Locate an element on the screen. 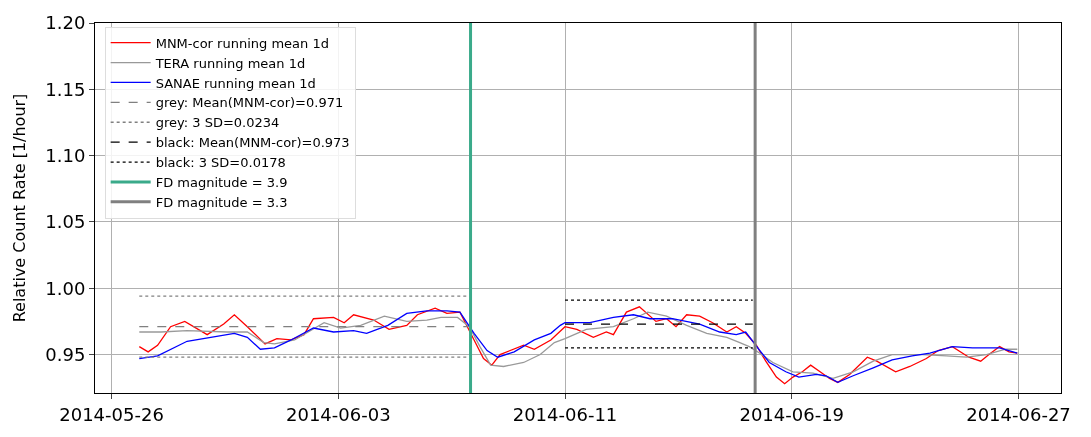 The width and height of the screenshot is (1091, 437). y-tick-label: 0.95 is located at coordinates (65, 354).